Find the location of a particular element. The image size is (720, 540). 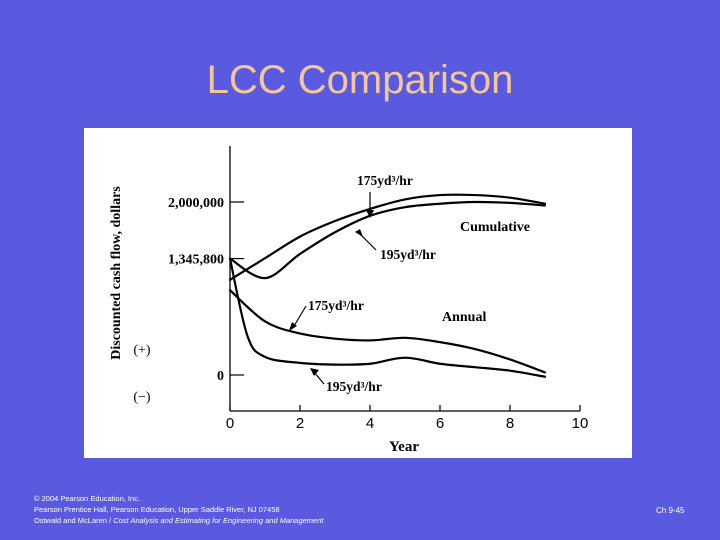

cumulative-label: Cumulative is located at coordinates (495, 227).